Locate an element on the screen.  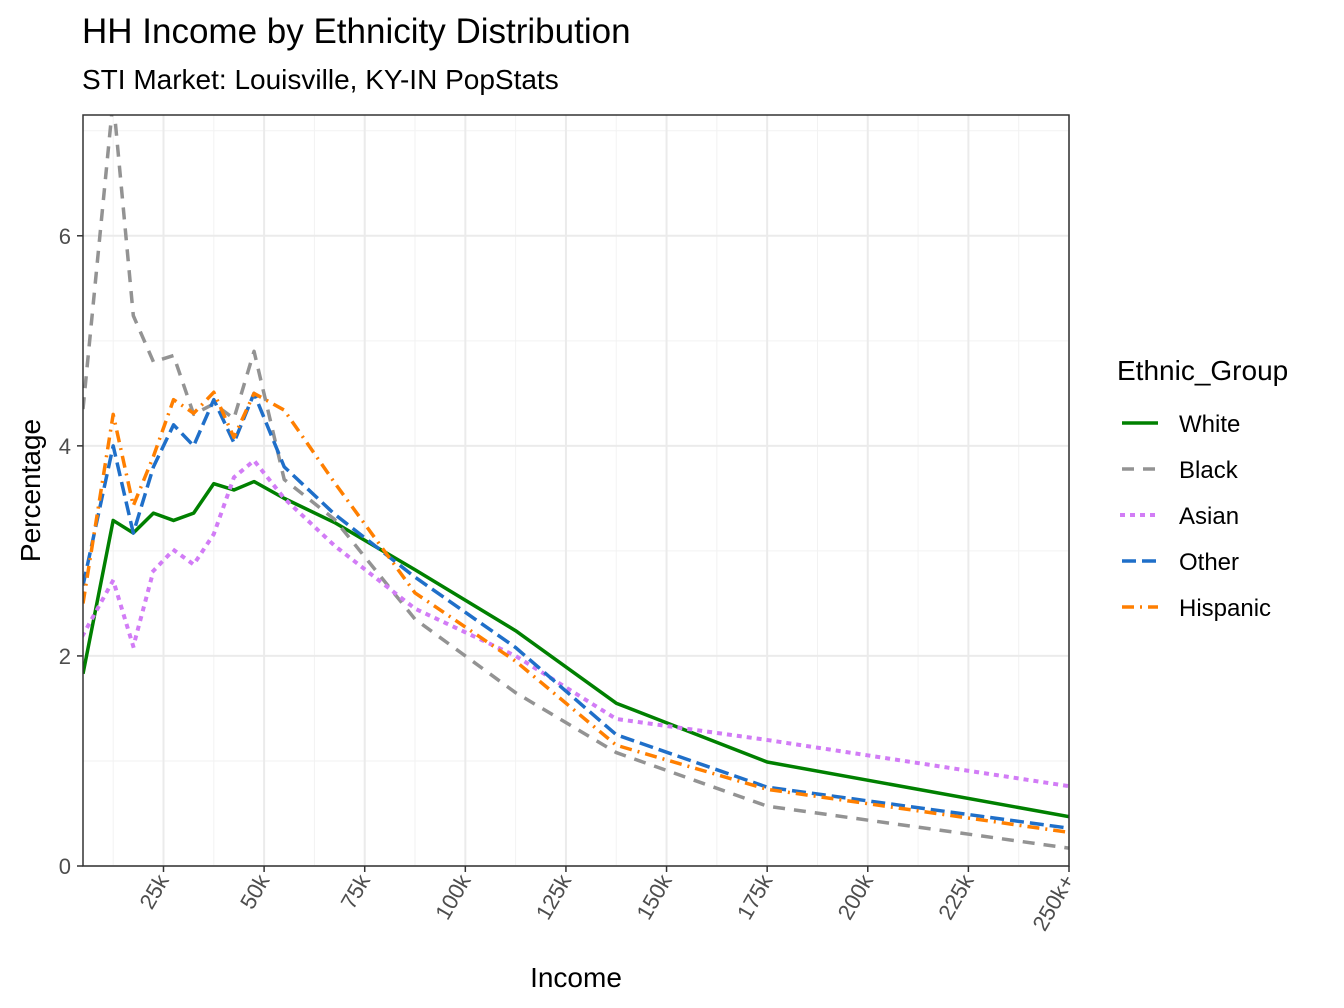
x-axis-label: Income is located at coordinates (576, 977).